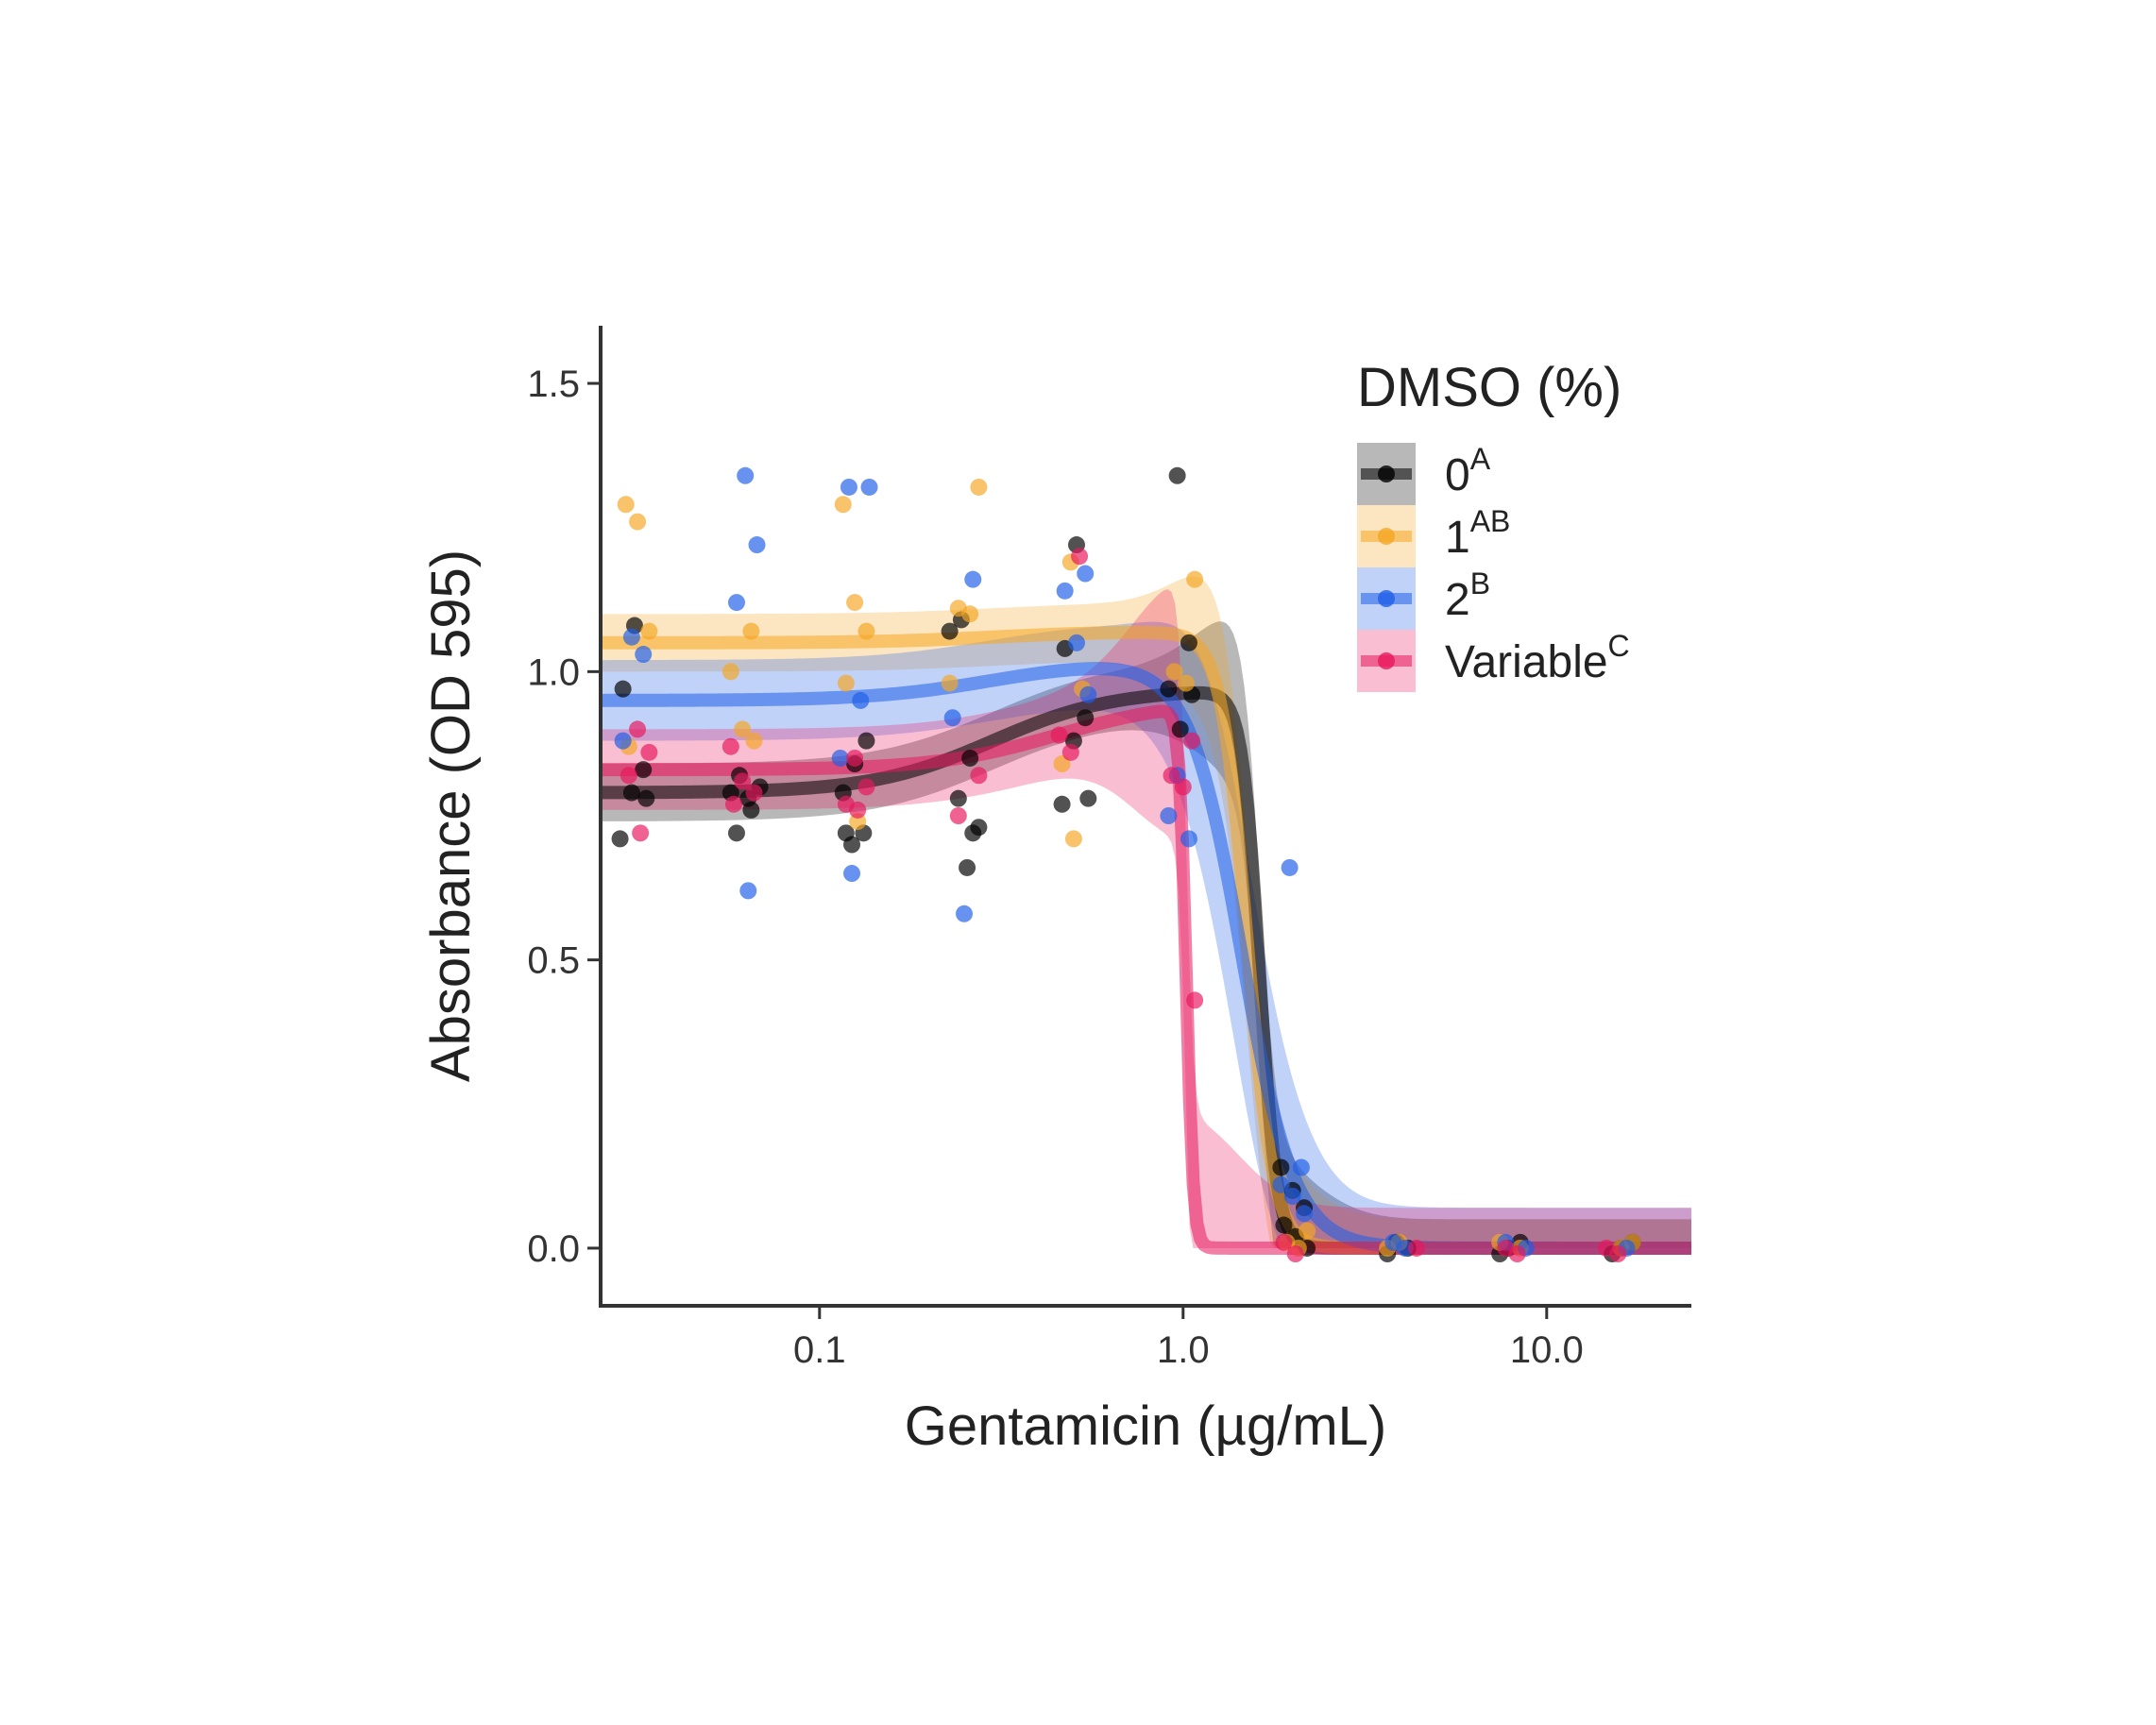 Image resolution: width=2156 pixels, height=1725 pixels. What do you see at coordinates (1184, 1350) in the screenshot?
I see `x-tick-label: 1.0` at bounding box center [1184, 1350].